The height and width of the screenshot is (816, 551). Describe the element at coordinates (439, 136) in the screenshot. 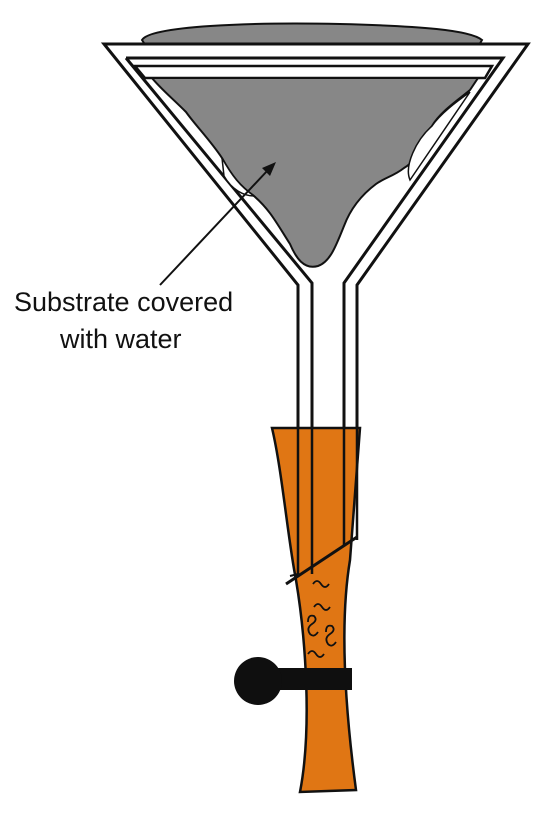

I see `substrate-gap-right` at that location.